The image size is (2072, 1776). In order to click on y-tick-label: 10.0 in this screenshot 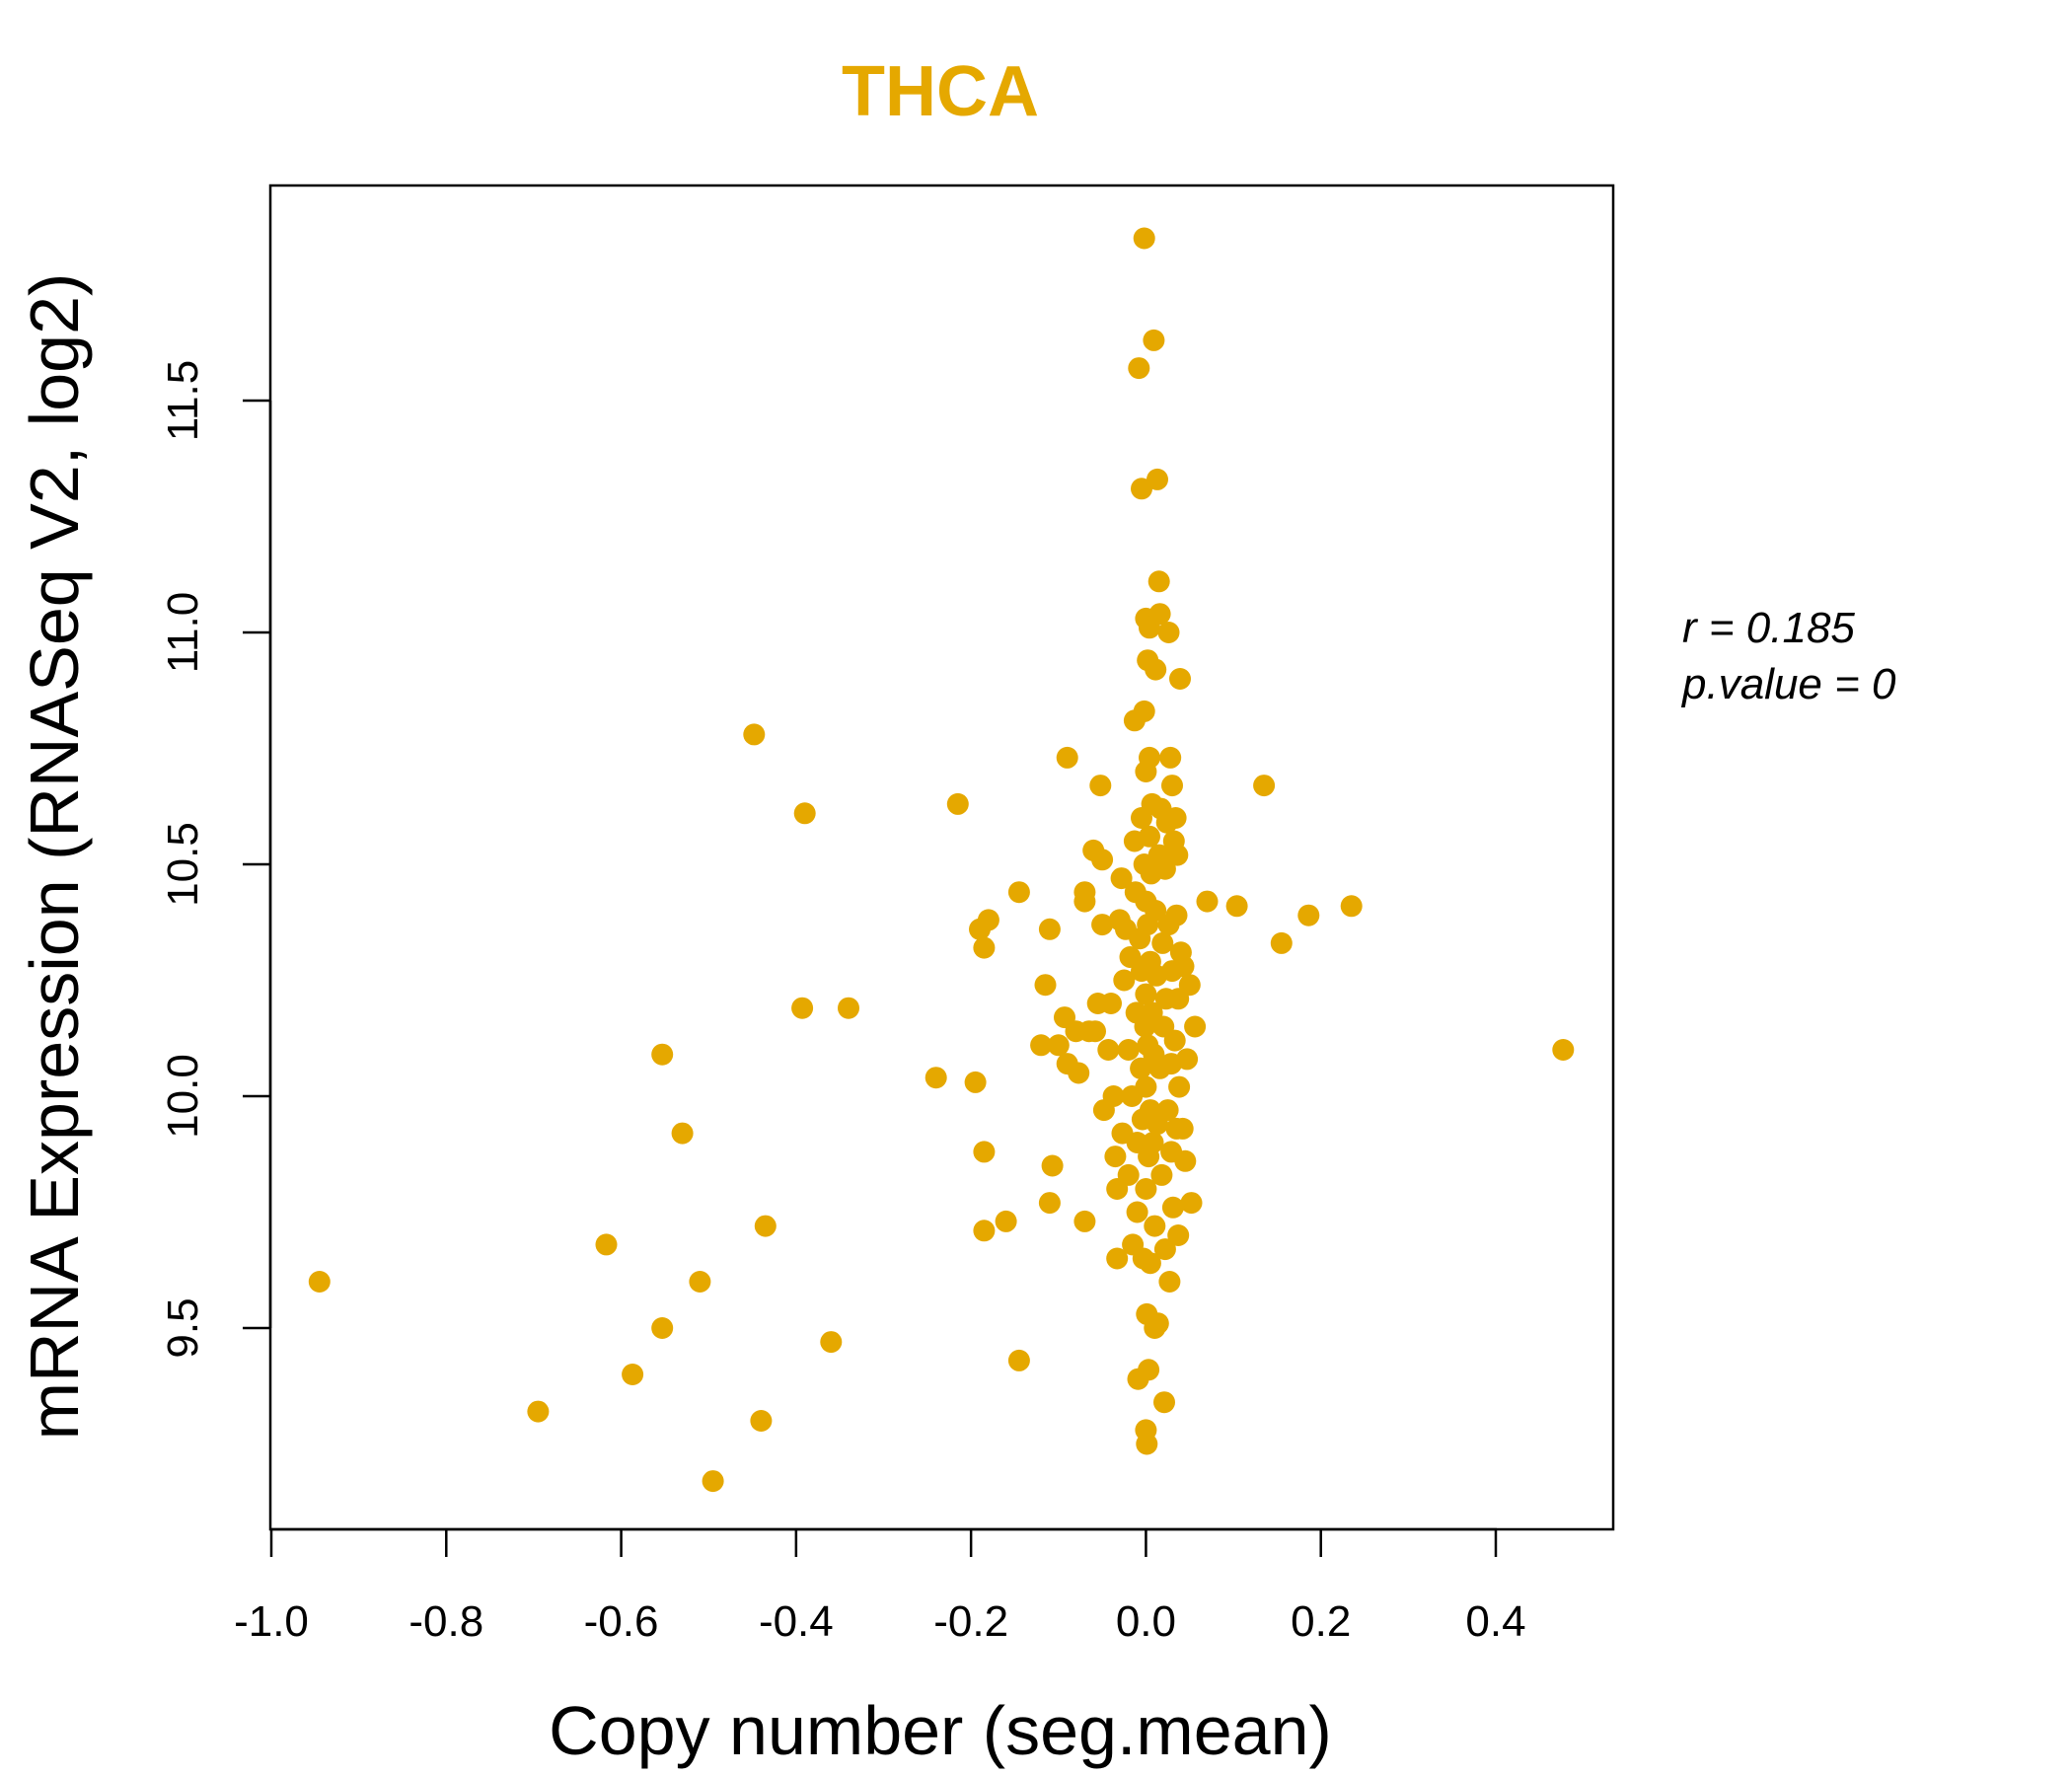, I will do `click(183, 1097)`.